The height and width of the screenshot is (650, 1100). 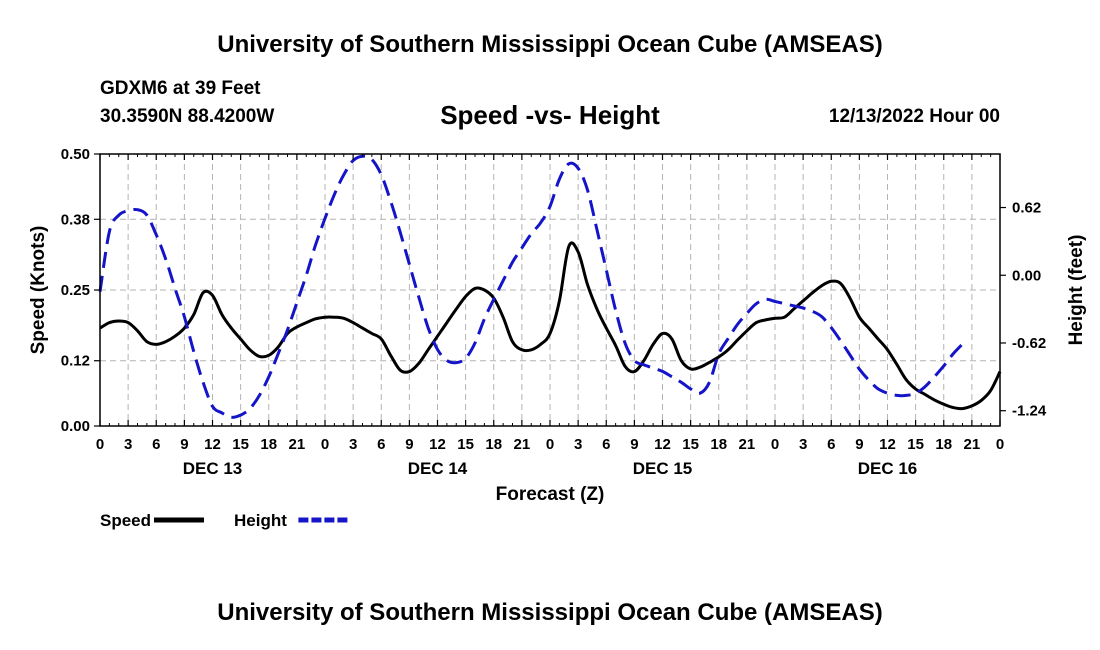 What do you see at coordinates (213, 468) in the screenshot?
I see `day-label: DEC 13` at bounding box center [213, 468].